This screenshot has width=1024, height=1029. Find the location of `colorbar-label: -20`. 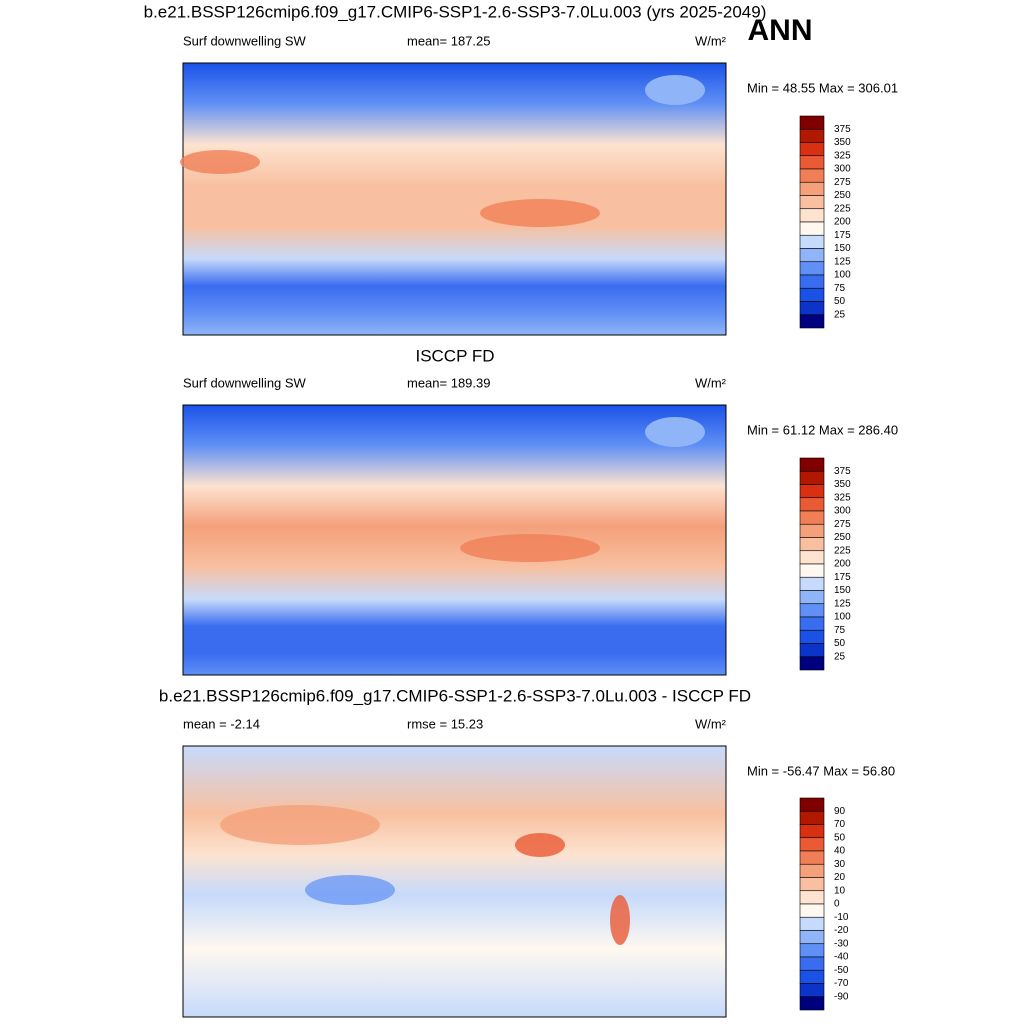

colorbar-label: -20 is located at coordinates (841, 930).